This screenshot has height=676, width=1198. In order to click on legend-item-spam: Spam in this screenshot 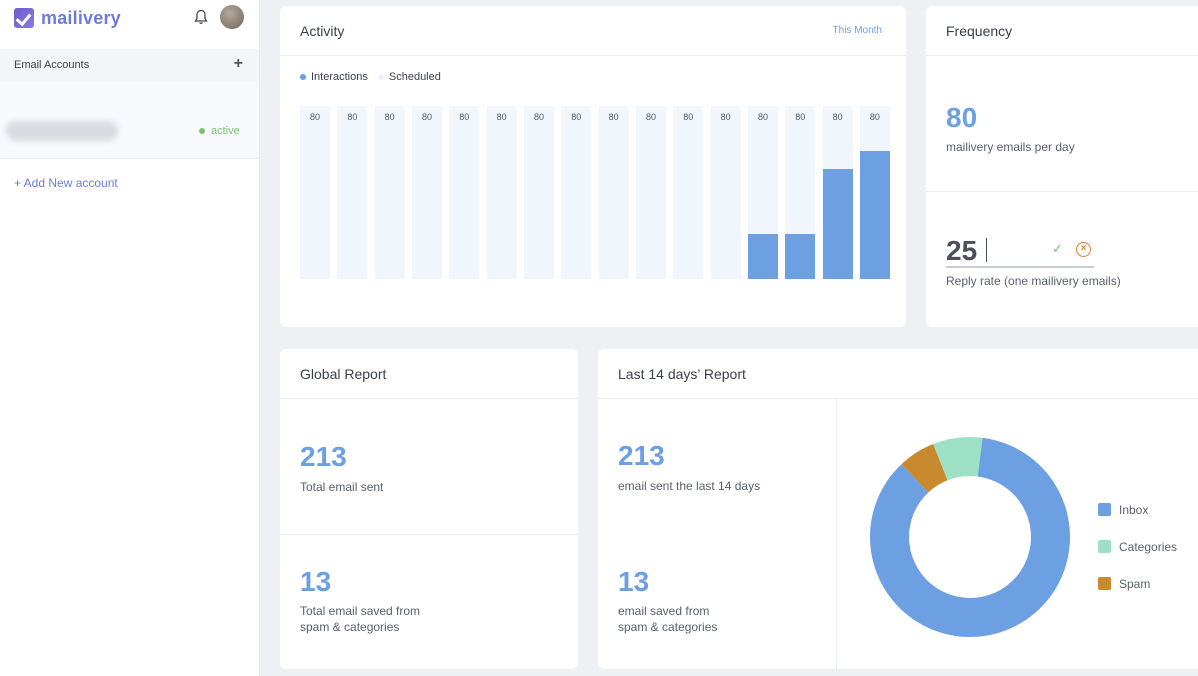, I will do `click(1137, 583)`.